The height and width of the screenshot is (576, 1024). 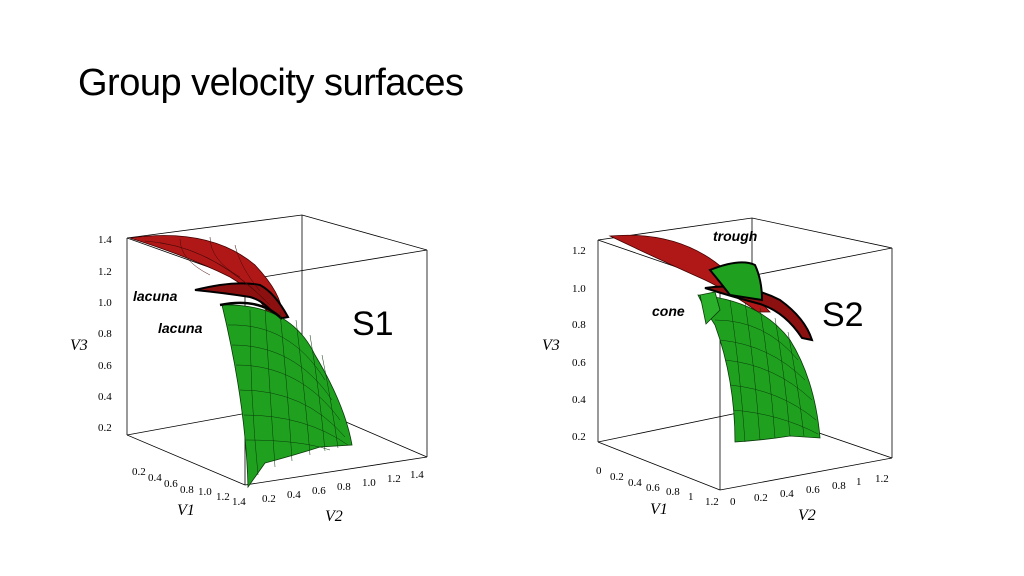 I want to click on inner-sheet-s1, so click(x=287, y=396).